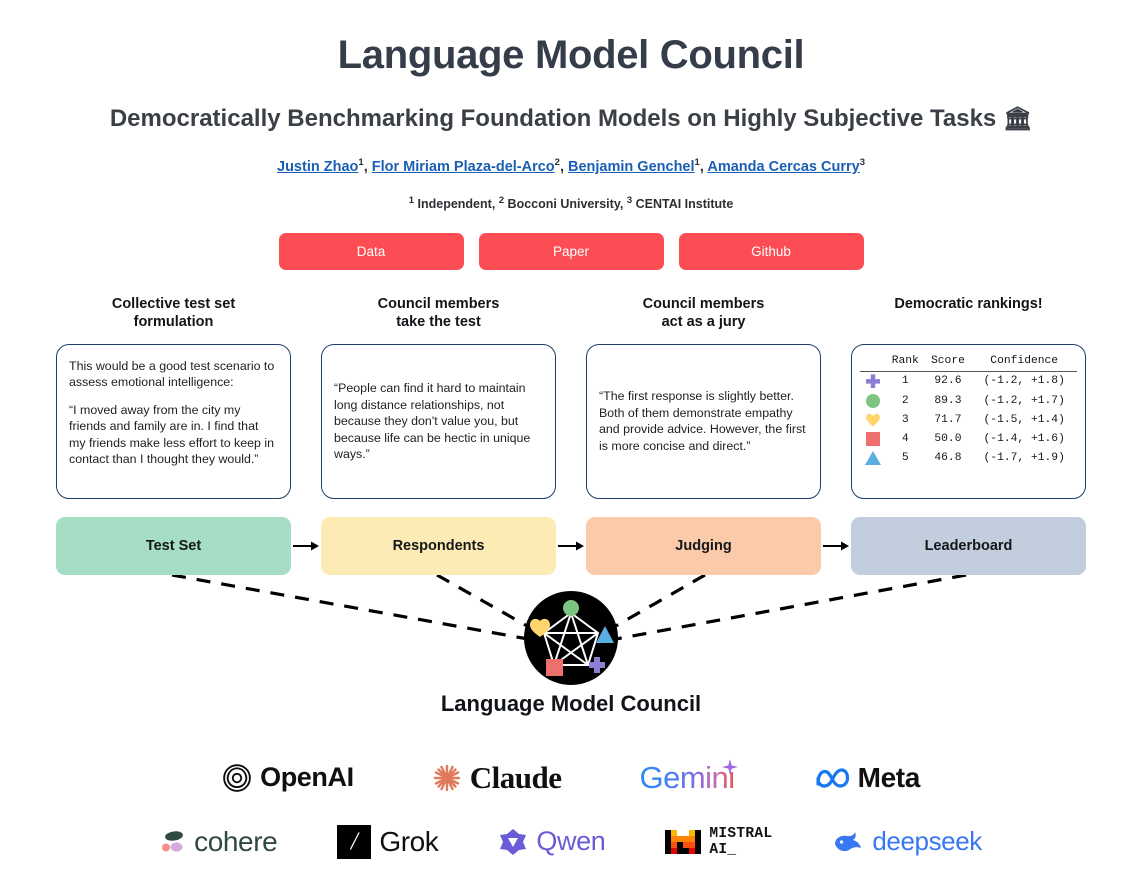  I want to click on brand-cohere: cohere, so click(219, 842).